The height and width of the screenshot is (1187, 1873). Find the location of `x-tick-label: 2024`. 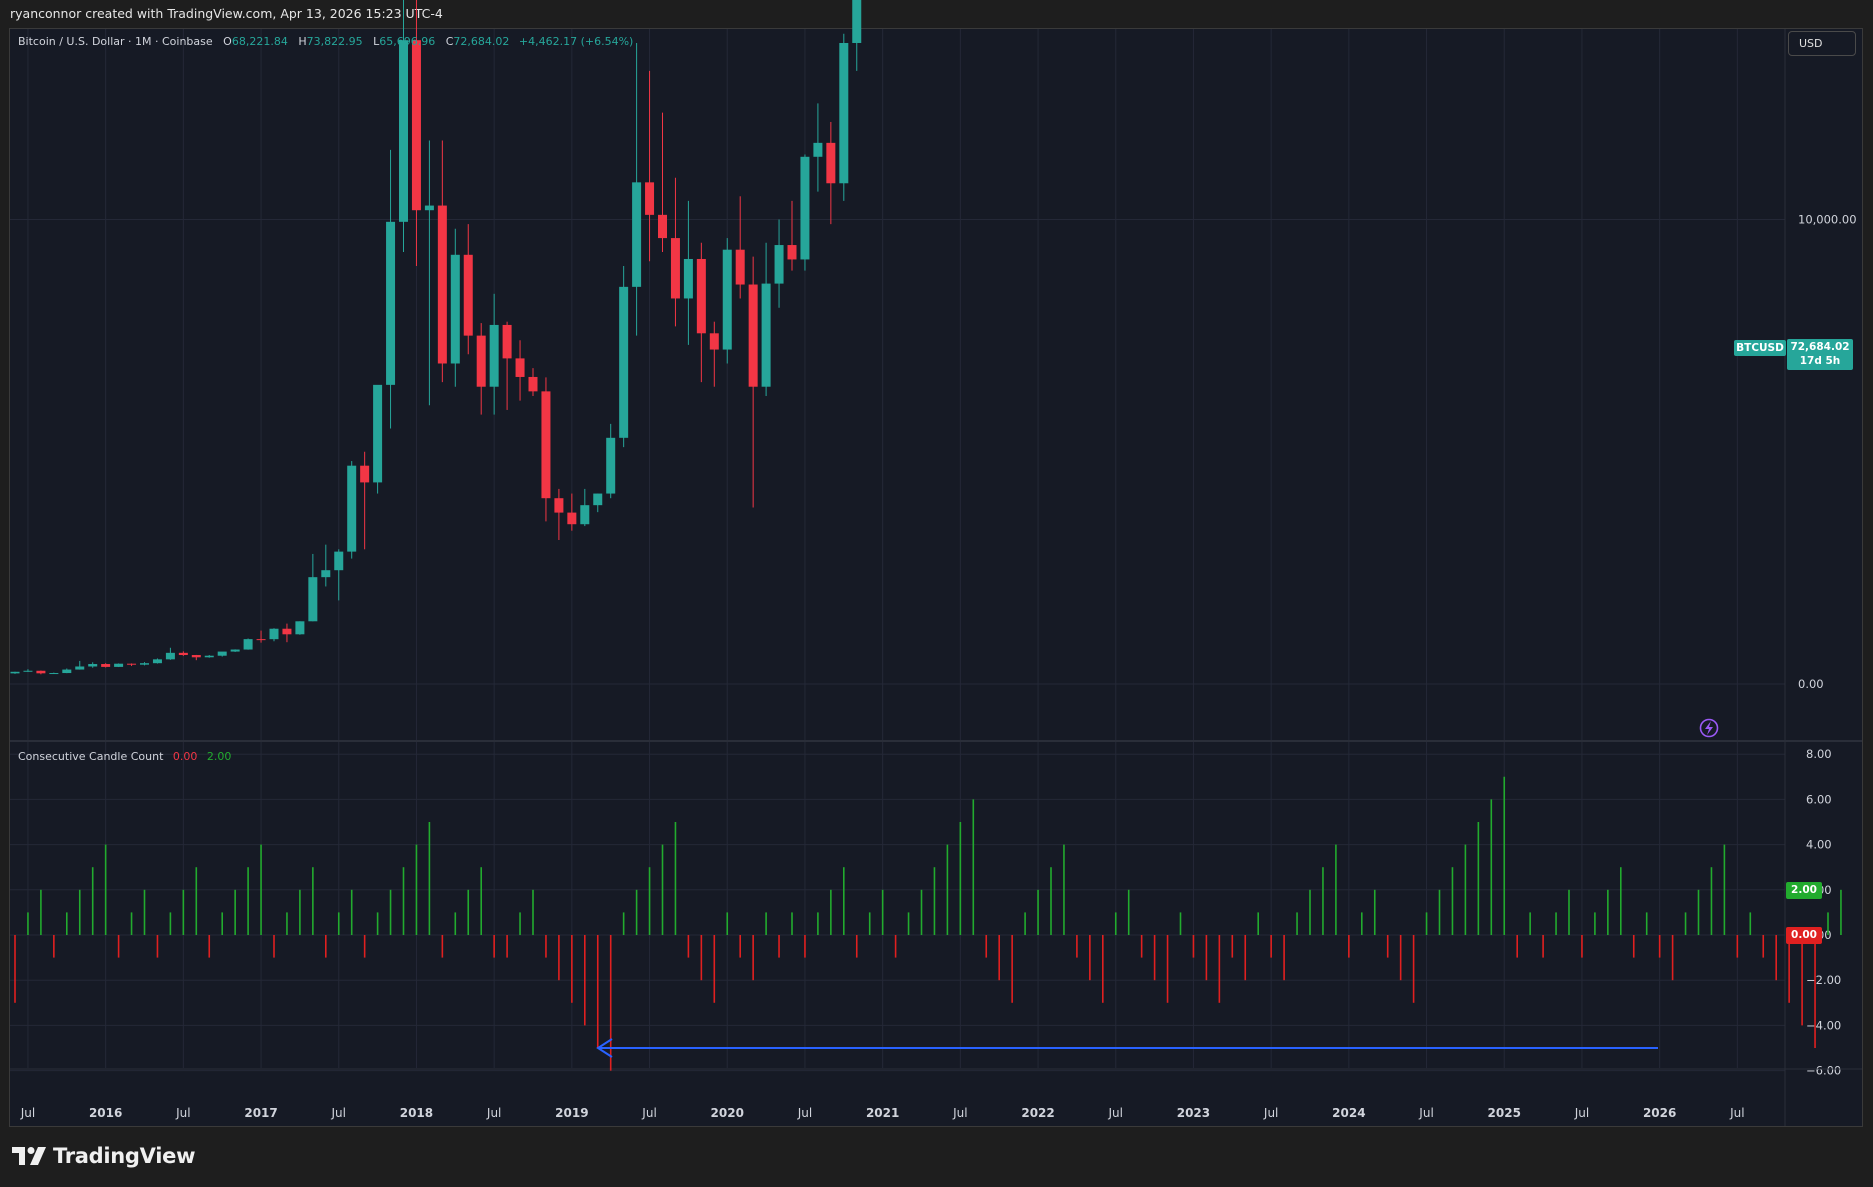

x-tick-label: 2024 is located at coordinates (1348, 1113).